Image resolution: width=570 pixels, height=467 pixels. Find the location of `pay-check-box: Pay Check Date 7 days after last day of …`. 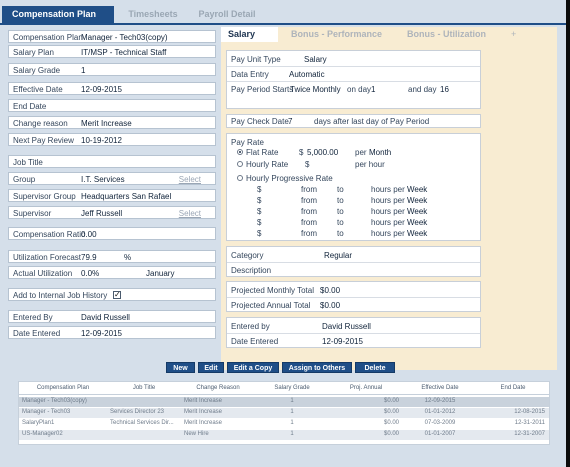

pay-check-box: Pay Check Date 7 days after last day of … is located at coordinates (353, 121).